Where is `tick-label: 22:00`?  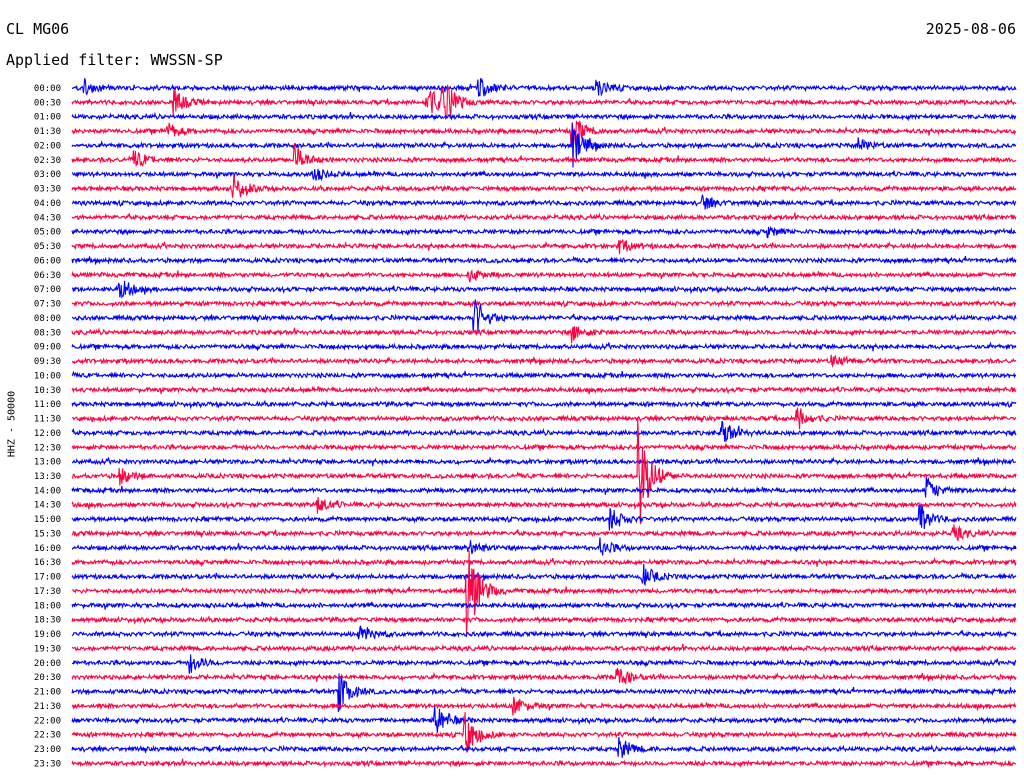 tick-label: 22:00 is located at coordinates (47, 721).